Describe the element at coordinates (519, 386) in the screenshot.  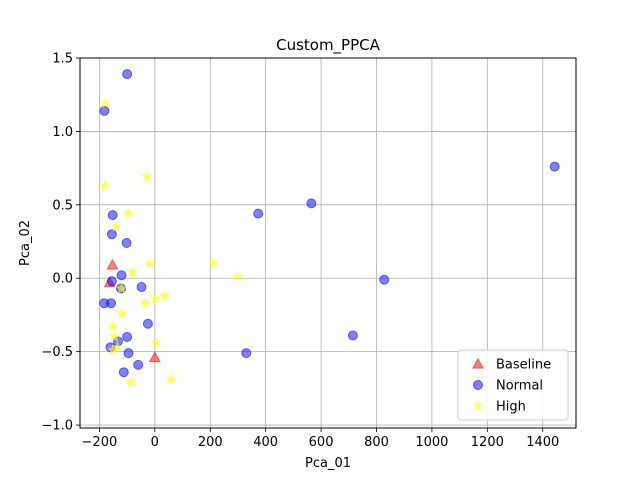
I see `legend-label-normal: Normal` at that location.